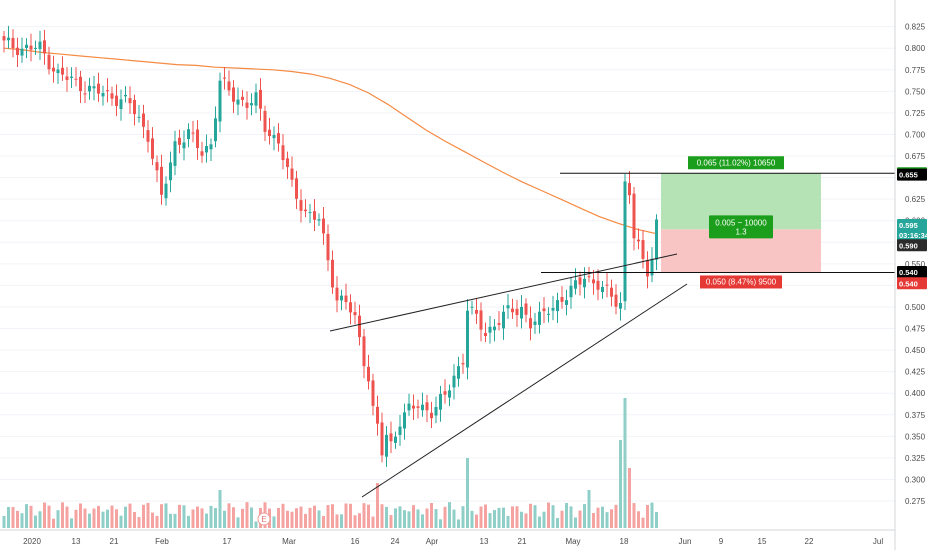 Image resolution: width=932 pixels, height=550 pixels. What do you see at coordinates (503, 292) in the screenshot?
I see `upper-trendline` at bounding box center [503, 292].